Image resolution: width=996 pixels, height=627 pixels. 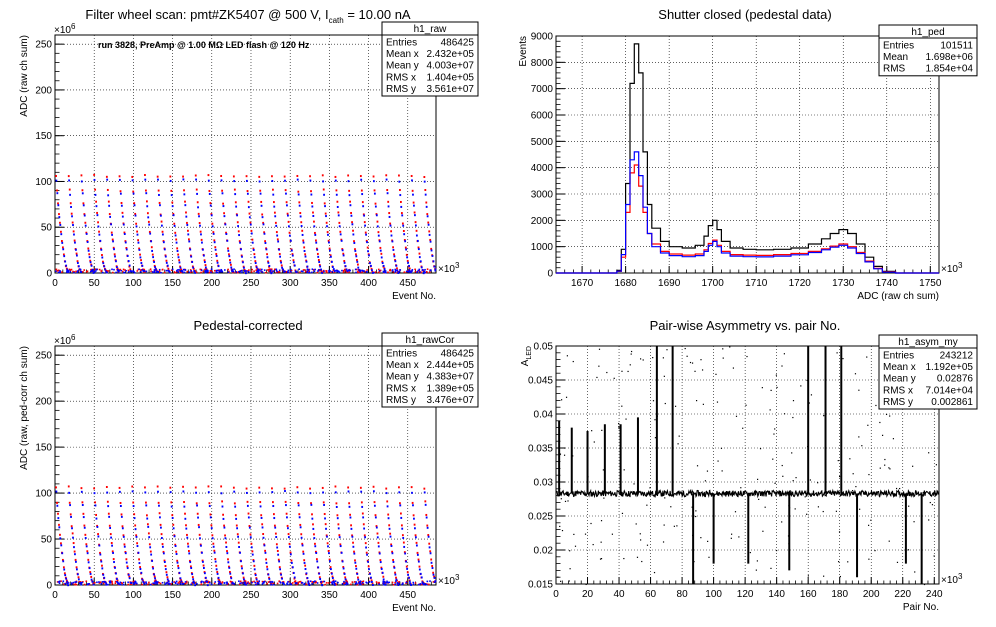 What do you see at coordinates (921, 607) in the screenshot?
I see `x-axis-label: Pair No.` at bounding box center [921, 607].